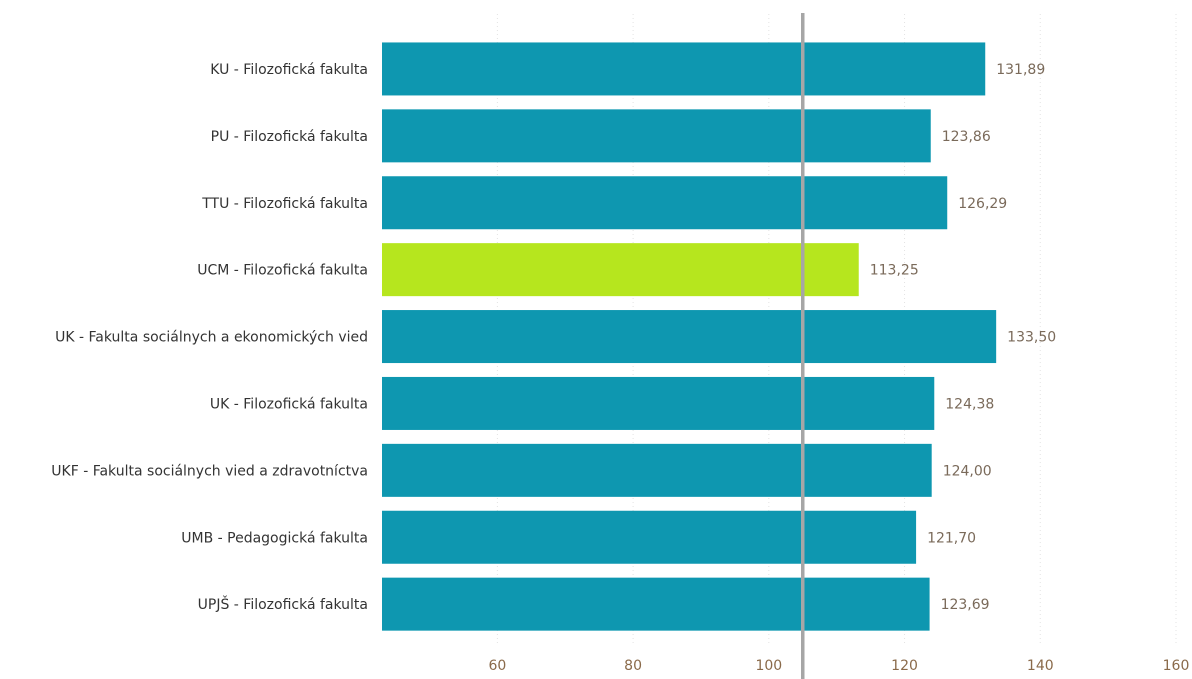 The height and width of the screenshot is (679, 1192). What do you see at coordinates (969, 404) in the screenshot?
I see `value-label: 124,38` at bounding box center [969, 404].